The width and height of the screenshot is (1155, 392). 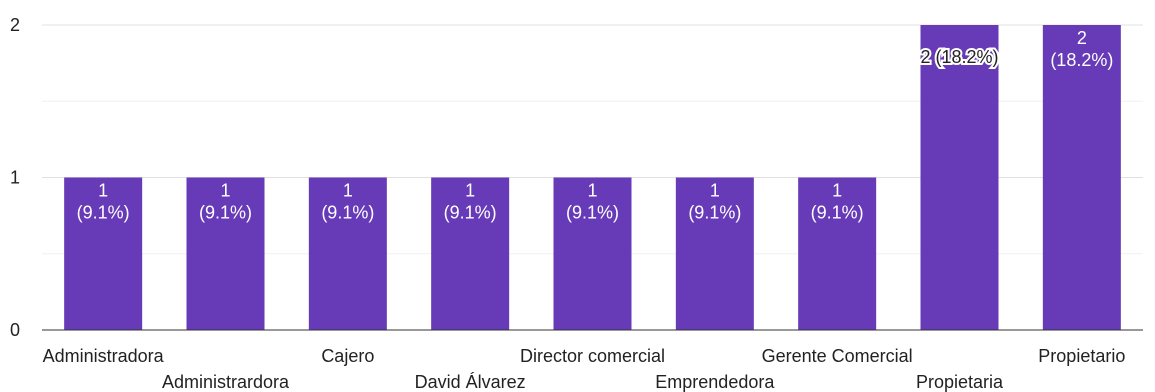 I want to click on x-tick-label: Propietaria, so click(x=960, y=382).